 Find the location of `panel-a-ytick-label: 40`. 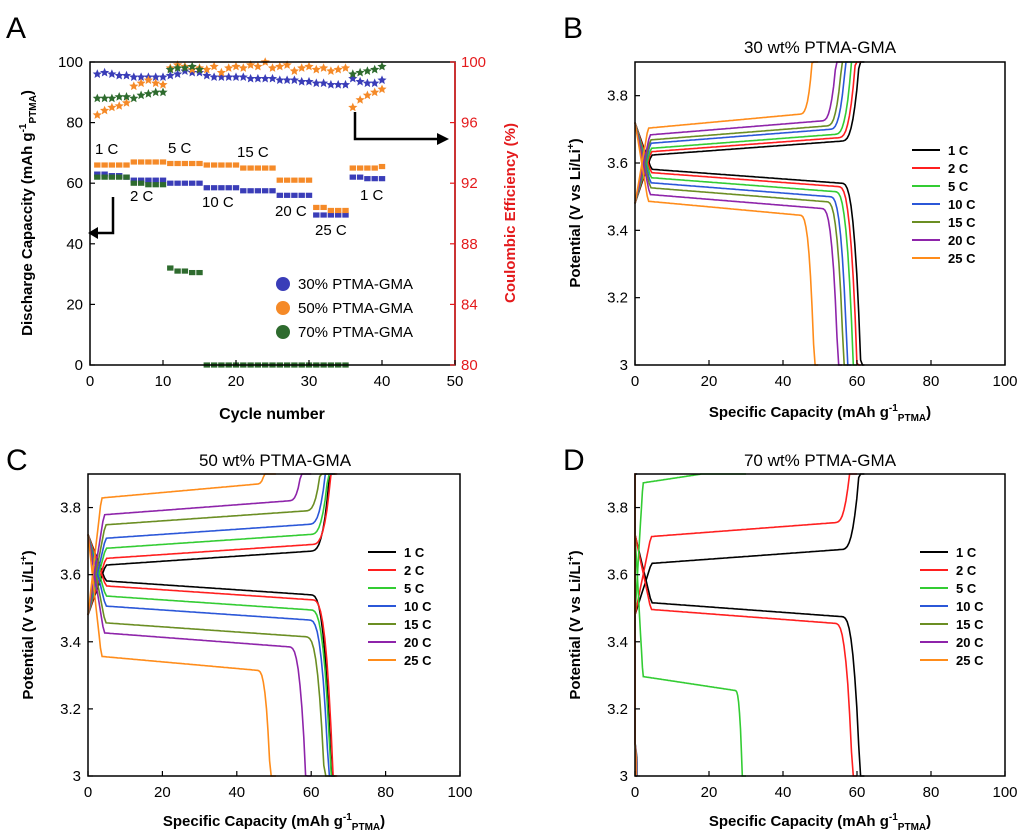

panel-a-ytick-label: 40 is located at coordinates (74, 244).